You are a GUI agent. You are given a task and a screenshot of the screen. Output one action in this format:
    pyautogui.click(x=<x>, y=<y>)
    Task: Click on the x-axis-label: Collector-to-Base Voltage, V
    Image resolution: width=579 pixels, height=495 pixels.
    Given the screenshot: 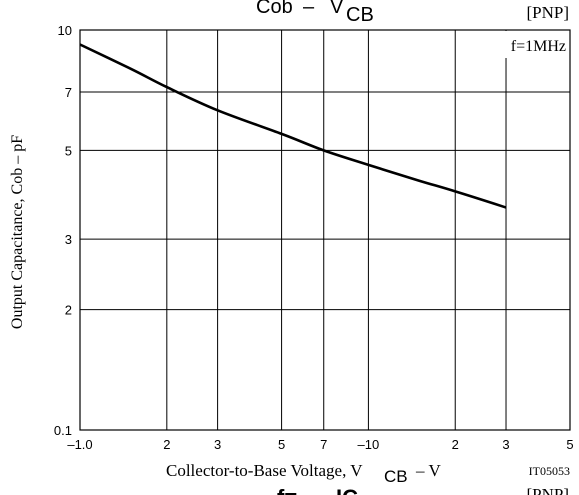 What is the action you would take?
    pyautogui.click(x=264, y=470)
    